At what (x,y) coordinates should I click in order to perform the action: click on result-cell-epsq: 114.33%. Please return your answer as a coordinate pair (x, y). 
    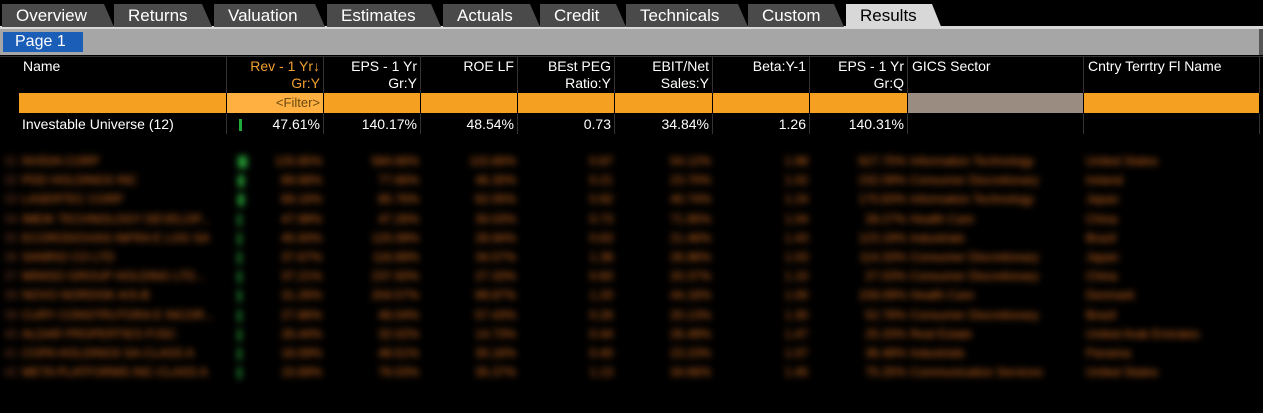
    Looking at the image, I should click on (882, 257).